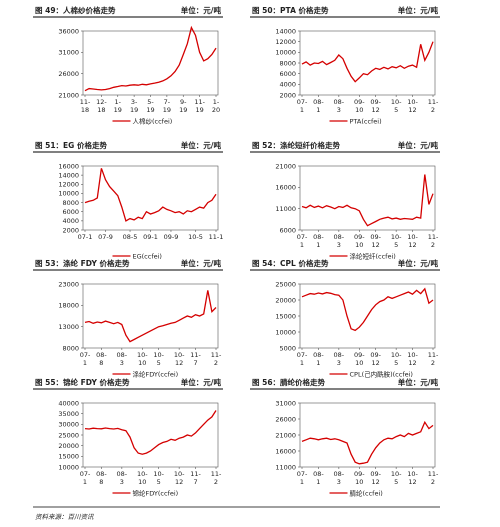 Image resolution: width=500 pixels, height=527 pixels. Describe the element at coordinates (373, 255) in the screenshot. I see `legend-label: 涤纶短纤(ccfei)` at that location.